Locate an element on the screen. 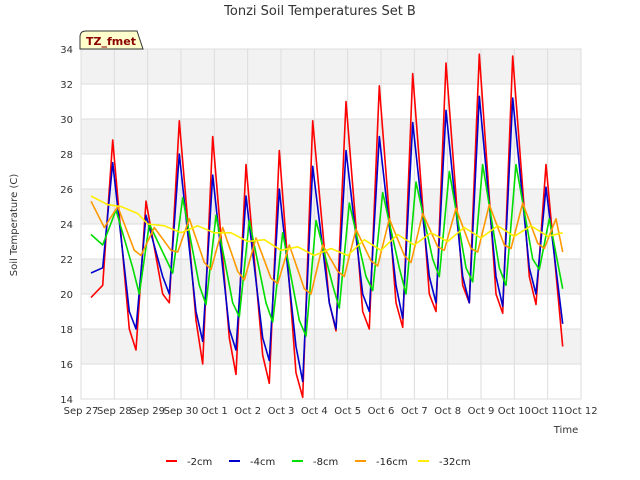 This screenshot has height=480, width=640. x-axis-title: Time is located at coordinates (565, 430).